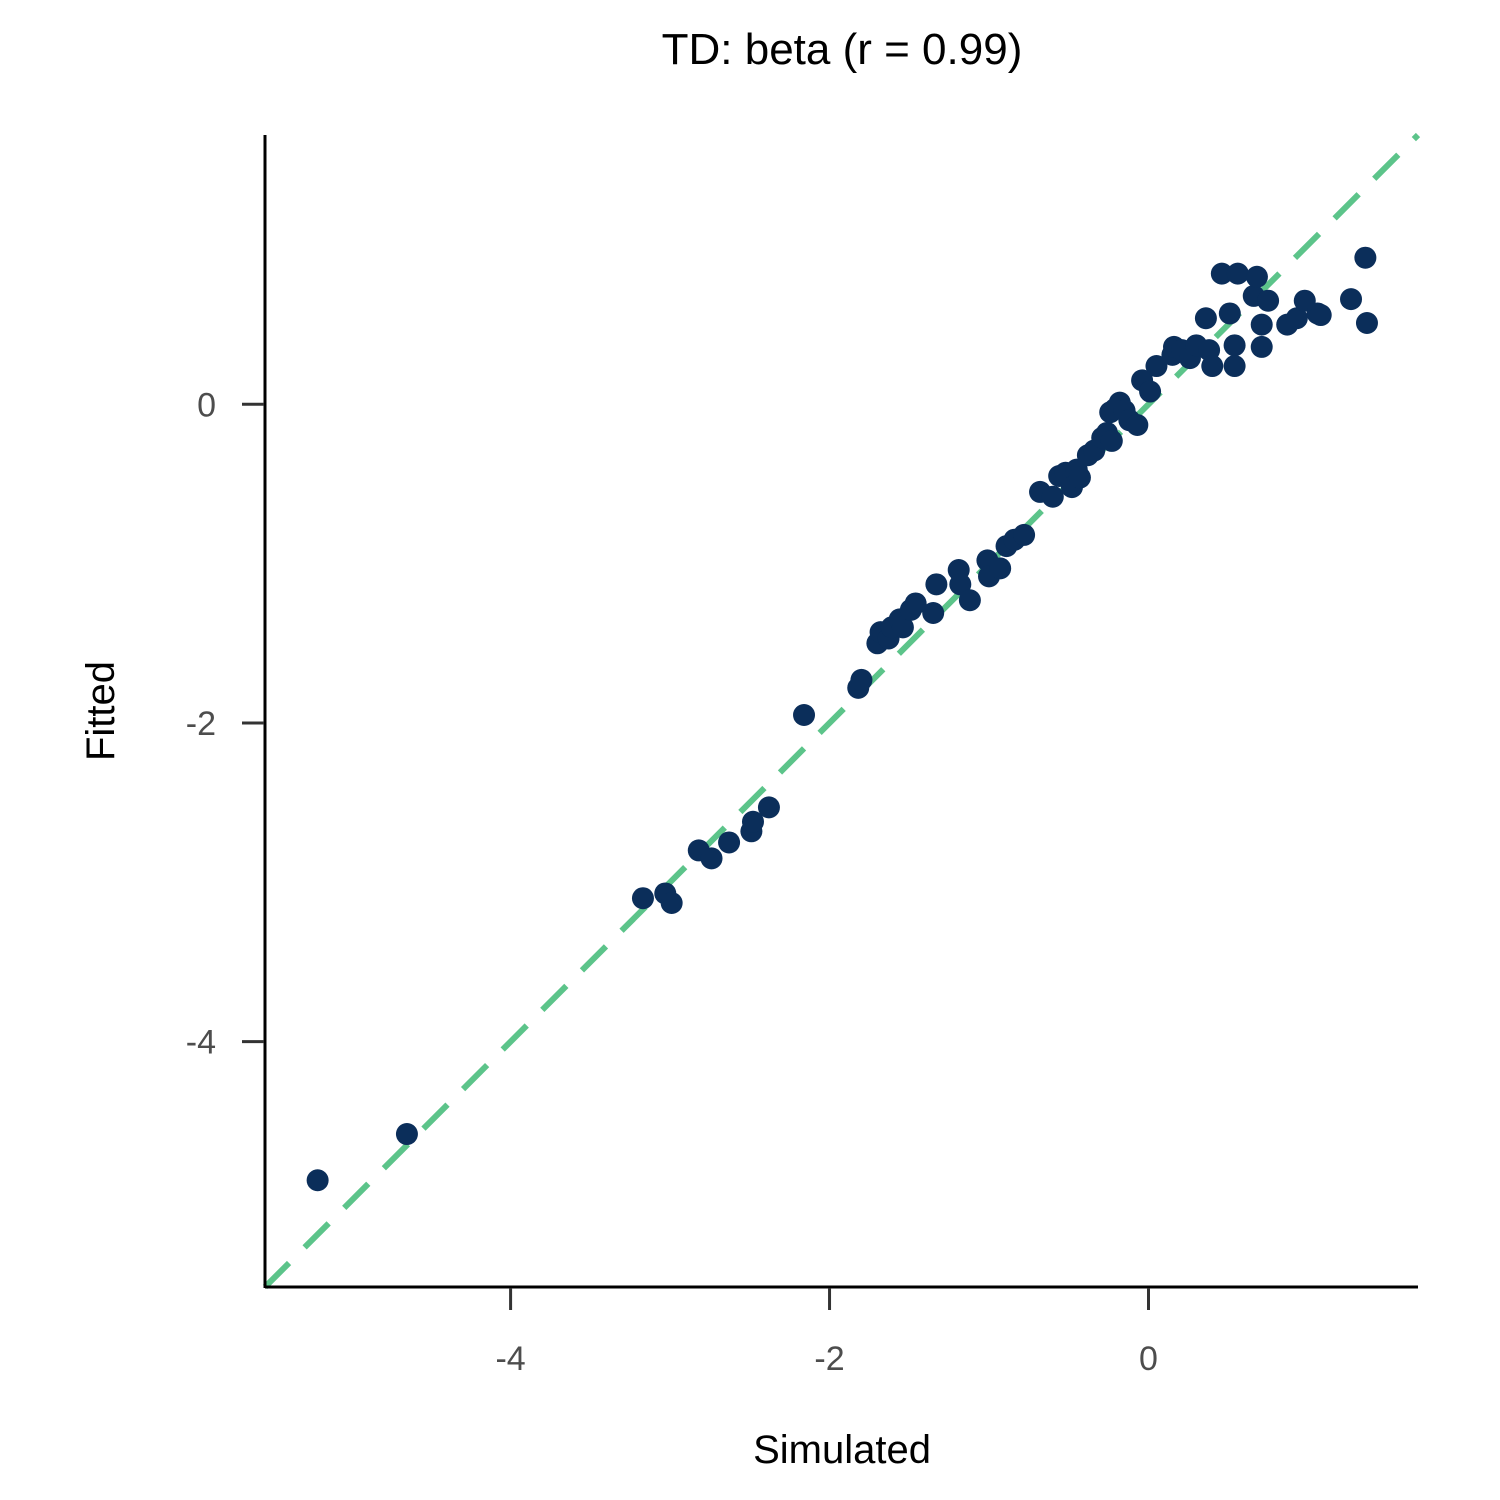 Image resolution: width=1500 pixels, height=1500 pixels. What do you see at coordinates (842, 1450) in the screenshot?
I see `x-axis-label: Simulated` at bounding box center [842, 1450].